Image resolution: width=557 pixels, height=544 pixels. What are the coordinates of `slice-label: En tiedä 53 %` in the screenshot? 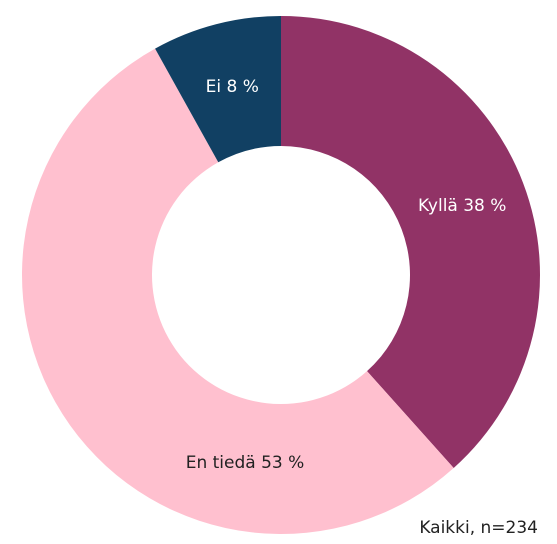 It's located at (245, 463).